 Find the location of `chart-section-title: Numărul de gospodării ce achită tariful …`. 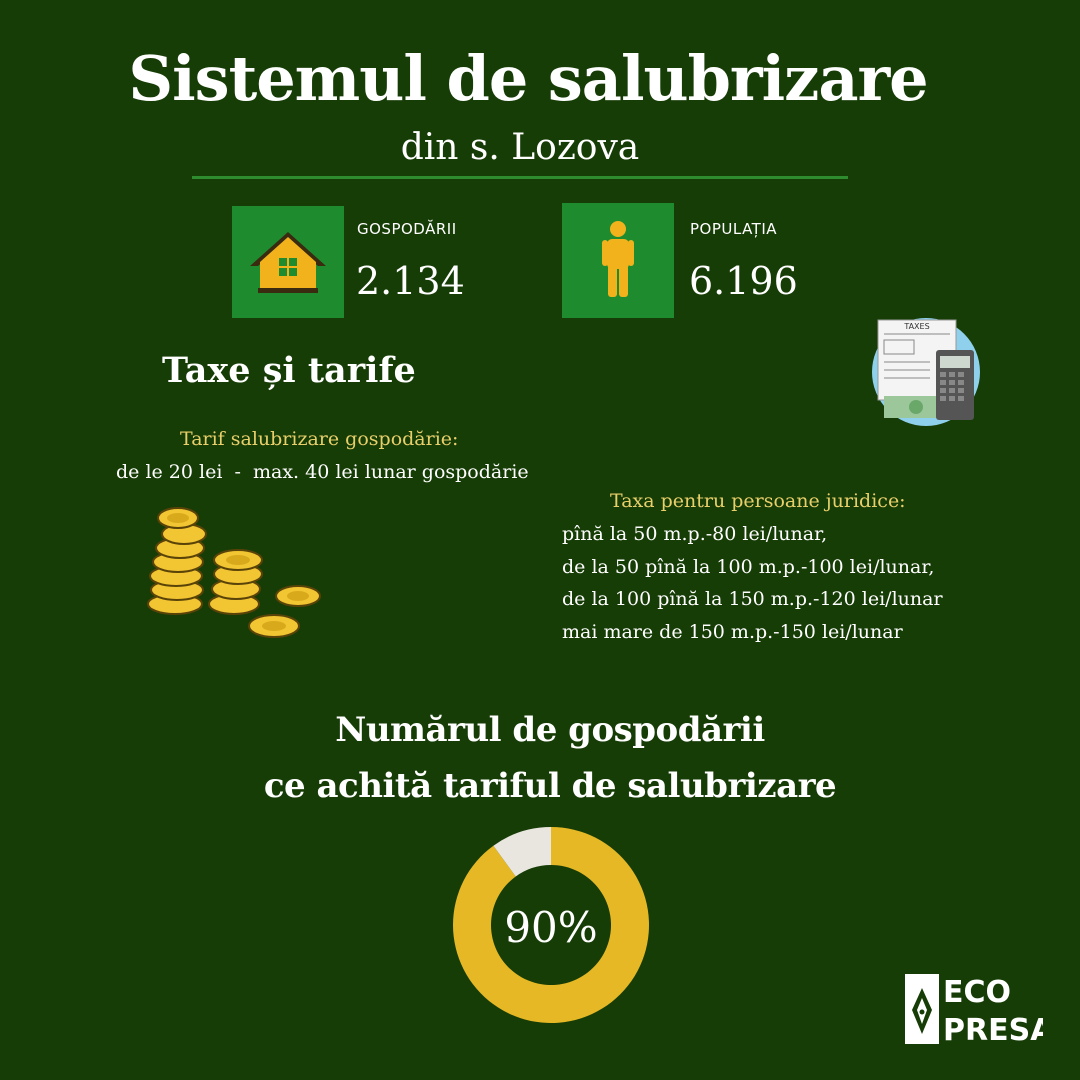

chart-section-title: Numărul de gospodării ce achită tariful … is located at coordinates (540, 758).